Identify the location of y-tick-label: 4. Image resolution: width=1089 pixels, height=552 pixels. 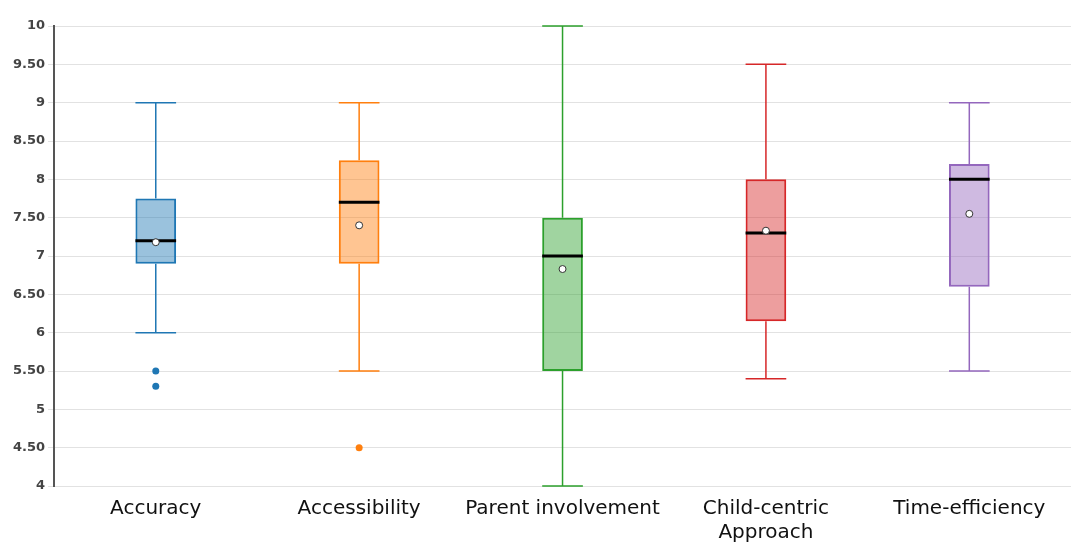
(41, 485).